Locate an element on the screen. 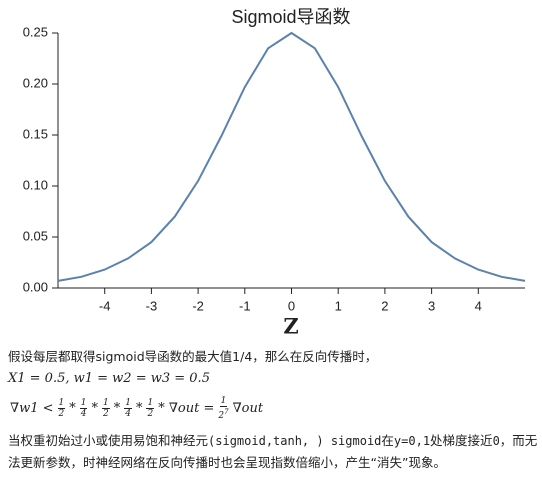 The width and height of the screenshot is (542, 480). x-axis-label: Z is located at coordinates (290, 326).